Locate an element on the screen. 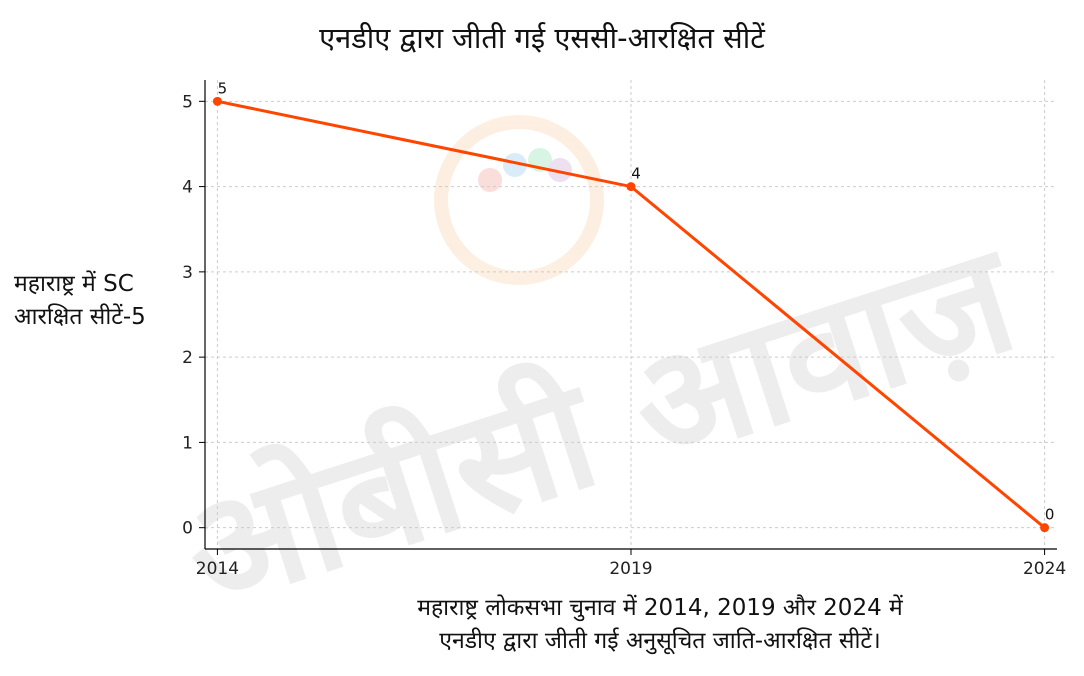 Image resolution: width=1084 pixels, height=676 pixels. y-axis-label-line-2: आरक्षित सीटें-5 is located at coordinates (80, 317).